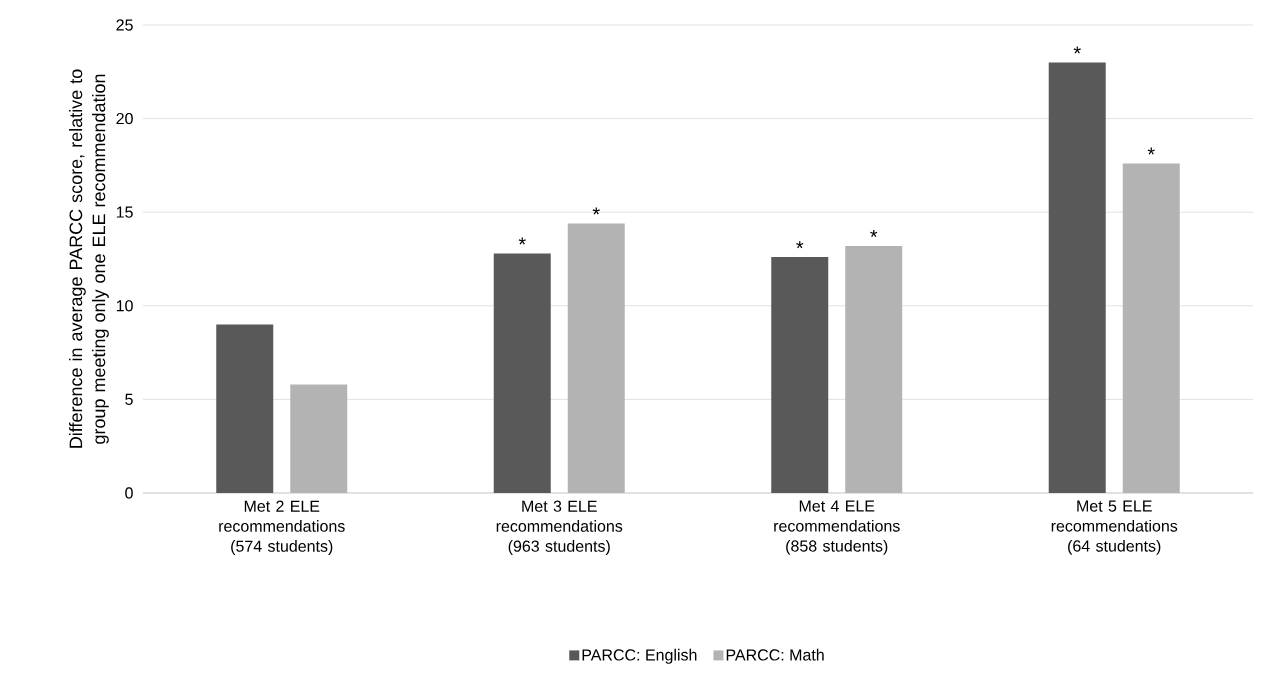  Describe the element at coordinates (775, 654) in the screenshot. I see `legend-label: PARCC: Math` at that location.